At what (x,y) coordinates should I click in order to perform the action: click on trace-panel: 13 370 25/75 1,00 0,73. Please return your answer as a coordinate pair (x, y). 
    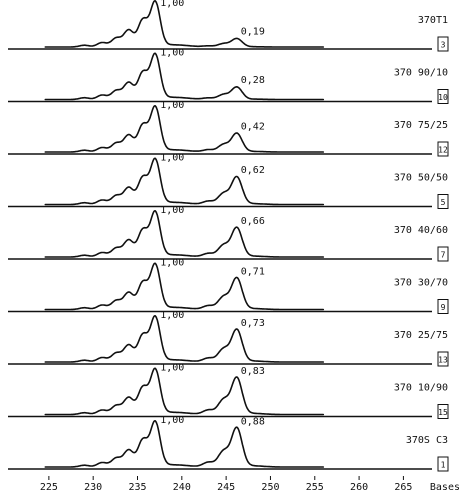
    Looking at the image, I should click on (228, 338).